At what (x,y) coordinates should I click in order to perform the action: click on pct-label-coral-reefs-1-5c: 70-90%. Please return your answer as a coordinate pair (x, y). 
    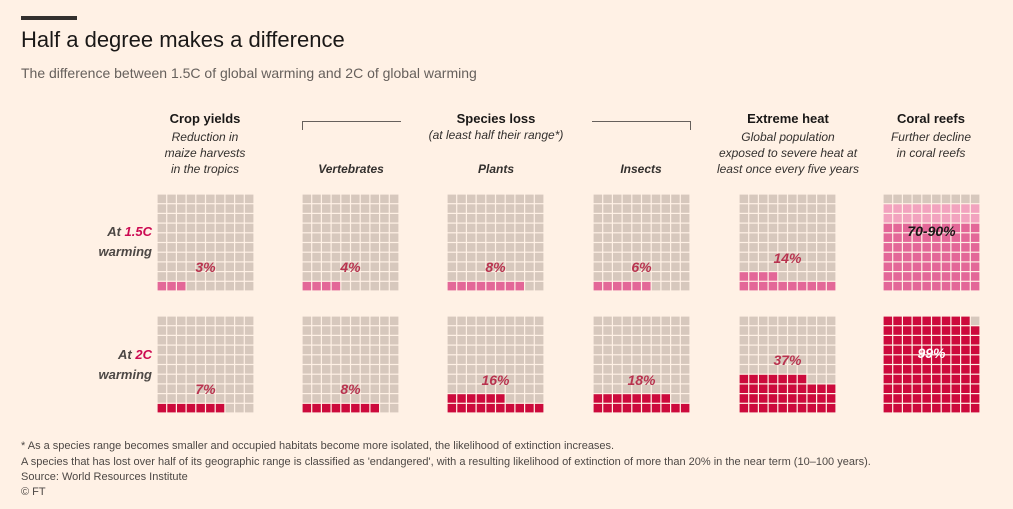
    Looking at the image, I should click on (931, 231).